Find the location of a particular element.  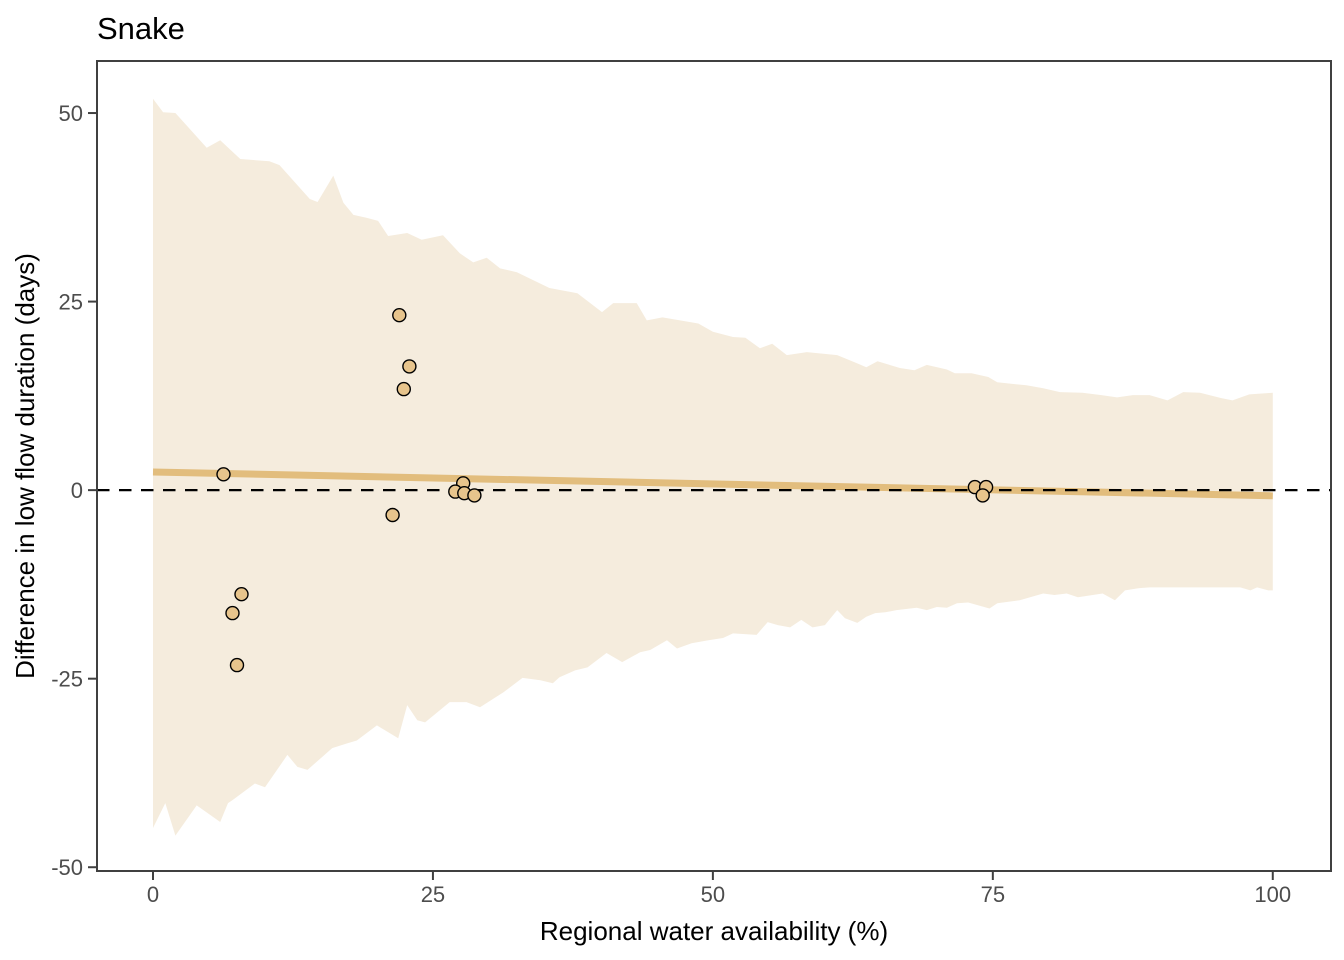

trend-line is located at coordinates (712, 484).